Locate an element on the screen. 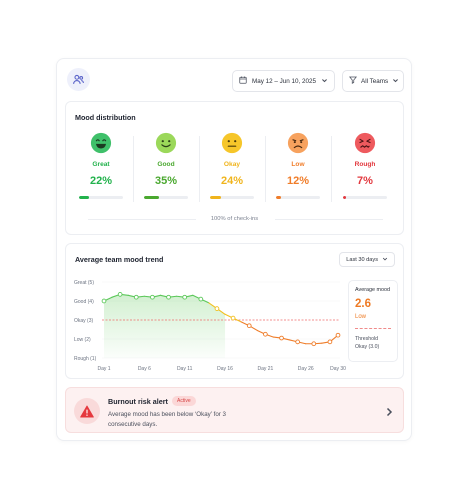 The width and height of the screenshot is (466, 501). threshold-dash is located at coordinates (373, 328).